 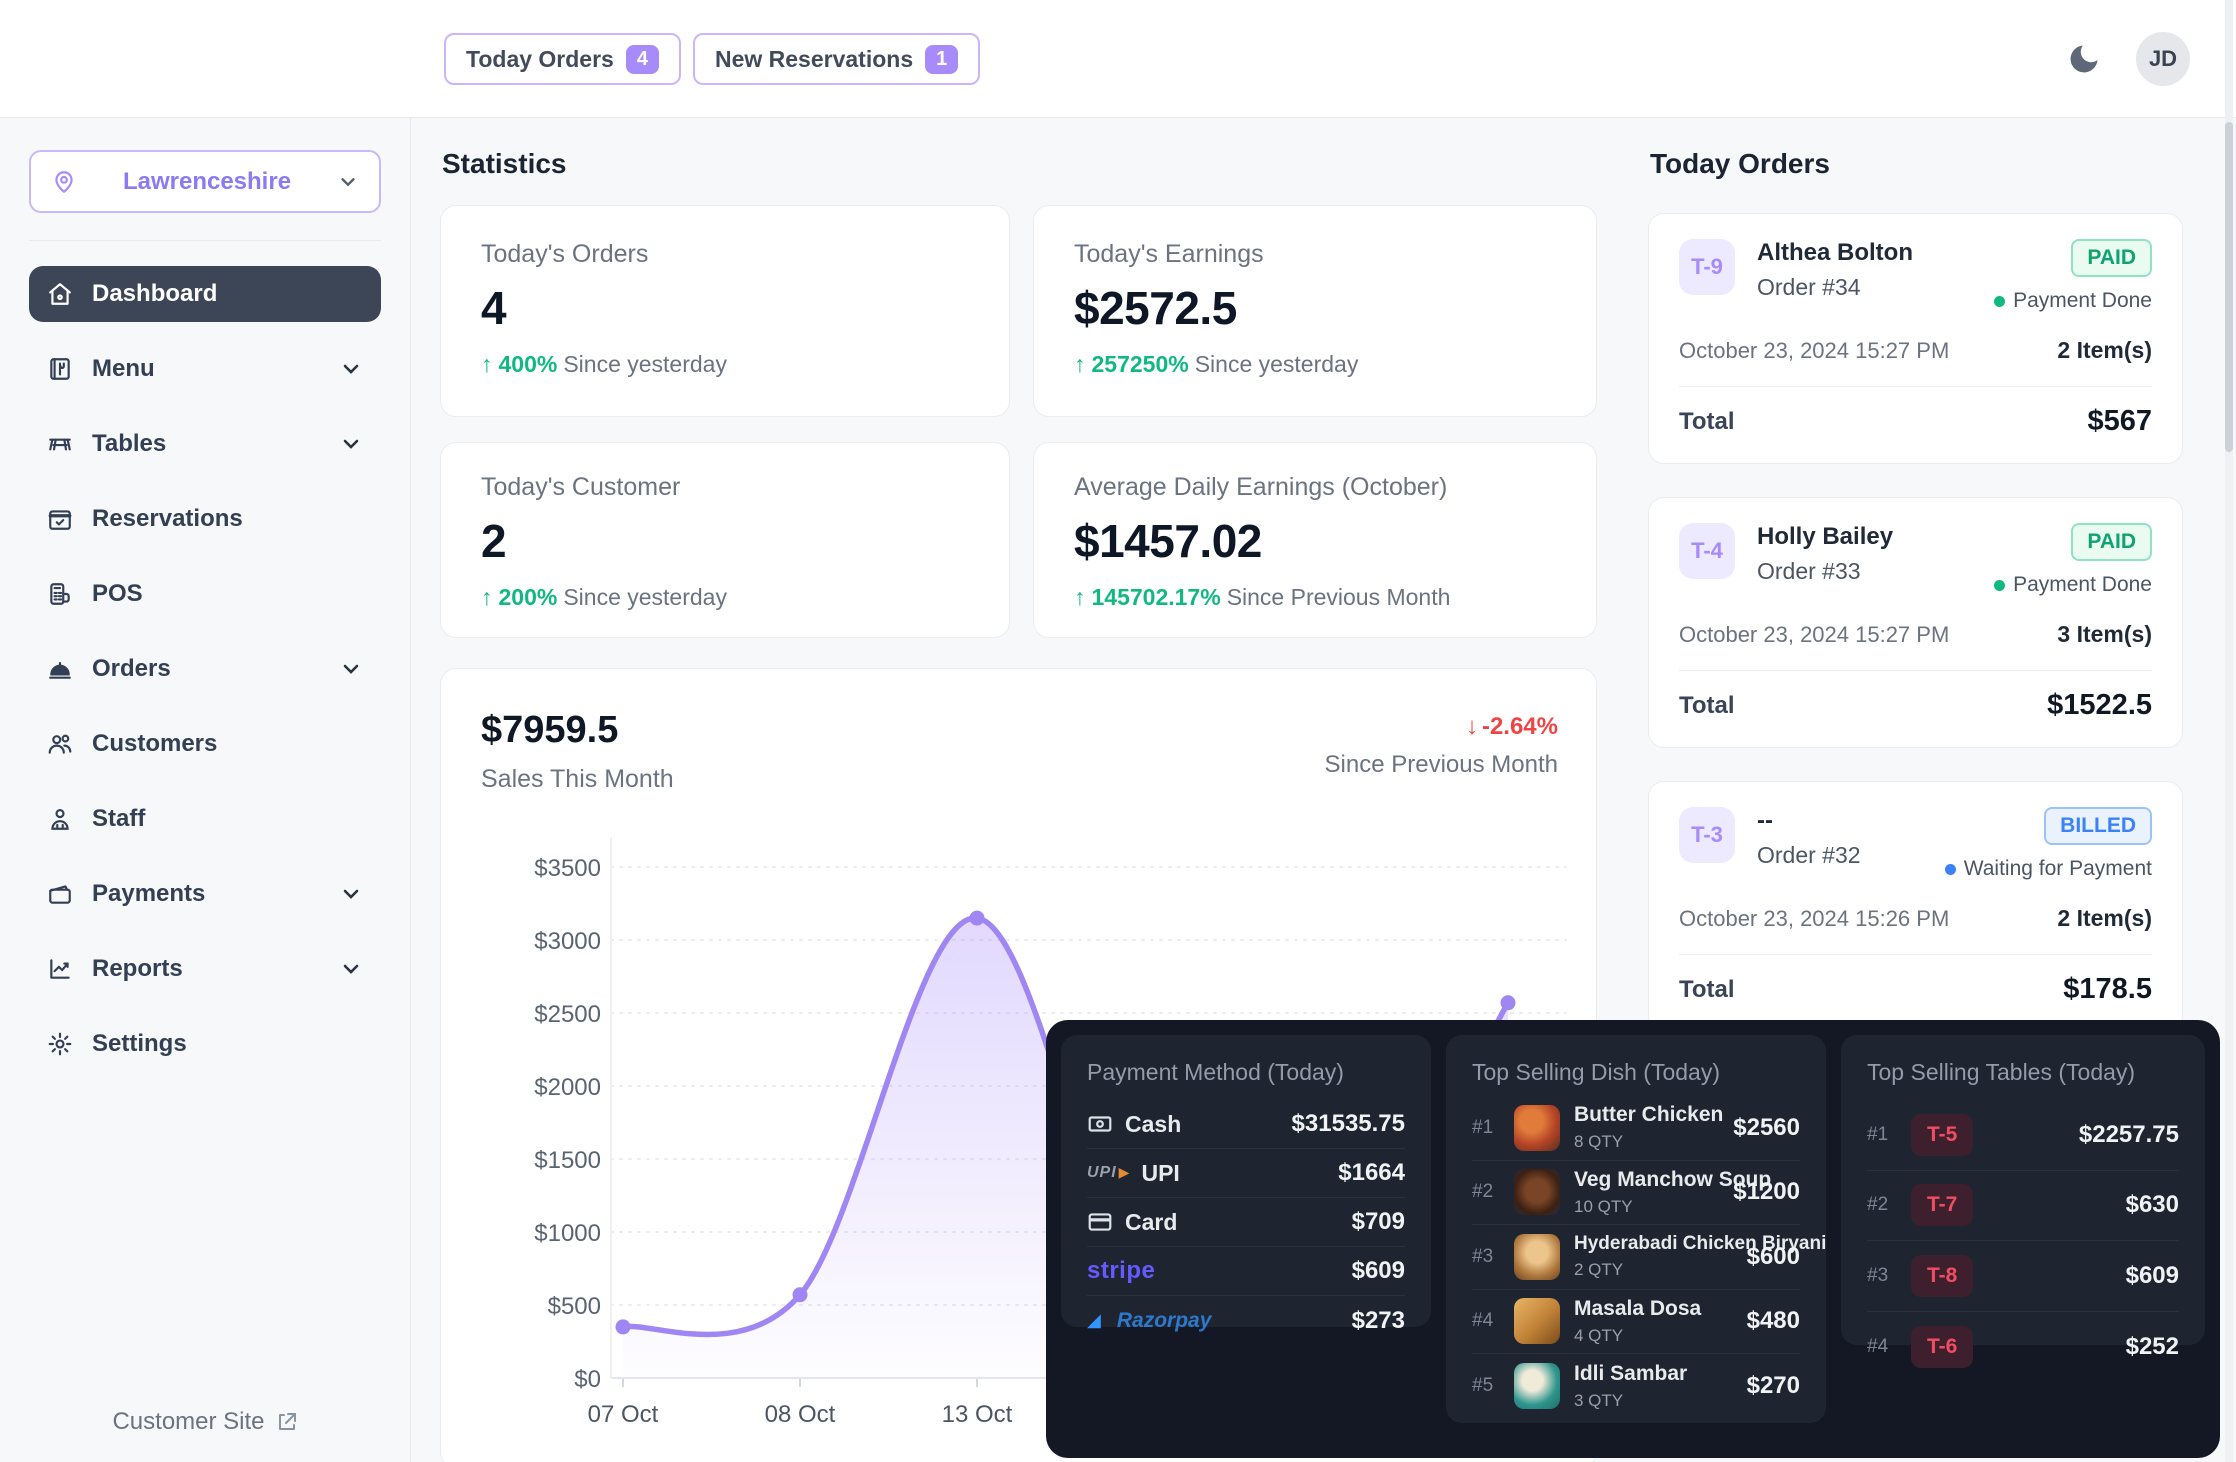 I want to click on map-pin-icon, so click(x=64, y=182).